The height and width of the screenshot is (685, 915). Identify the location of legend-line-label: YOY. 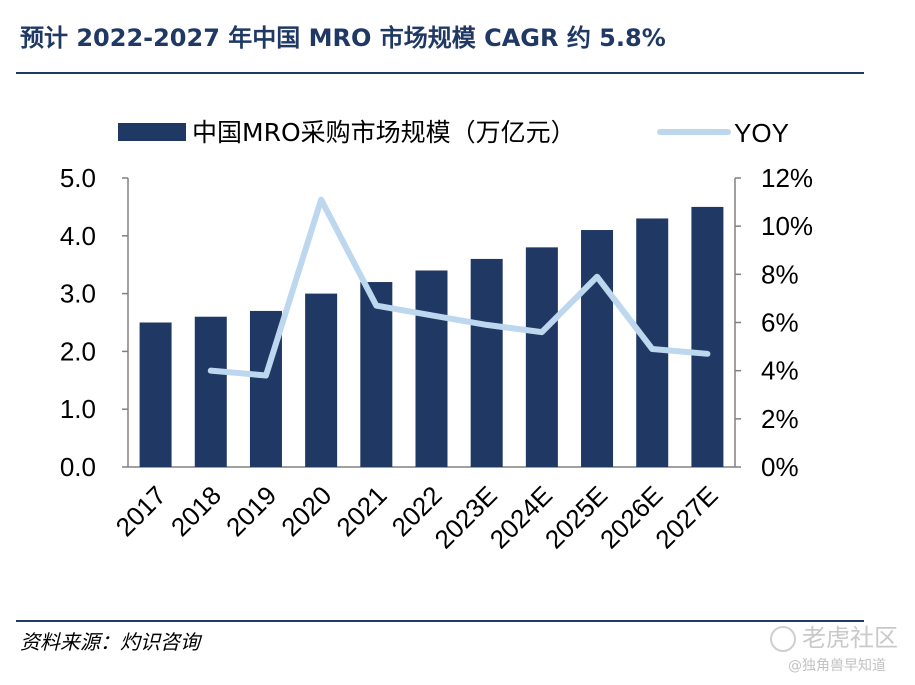
(761, 133).